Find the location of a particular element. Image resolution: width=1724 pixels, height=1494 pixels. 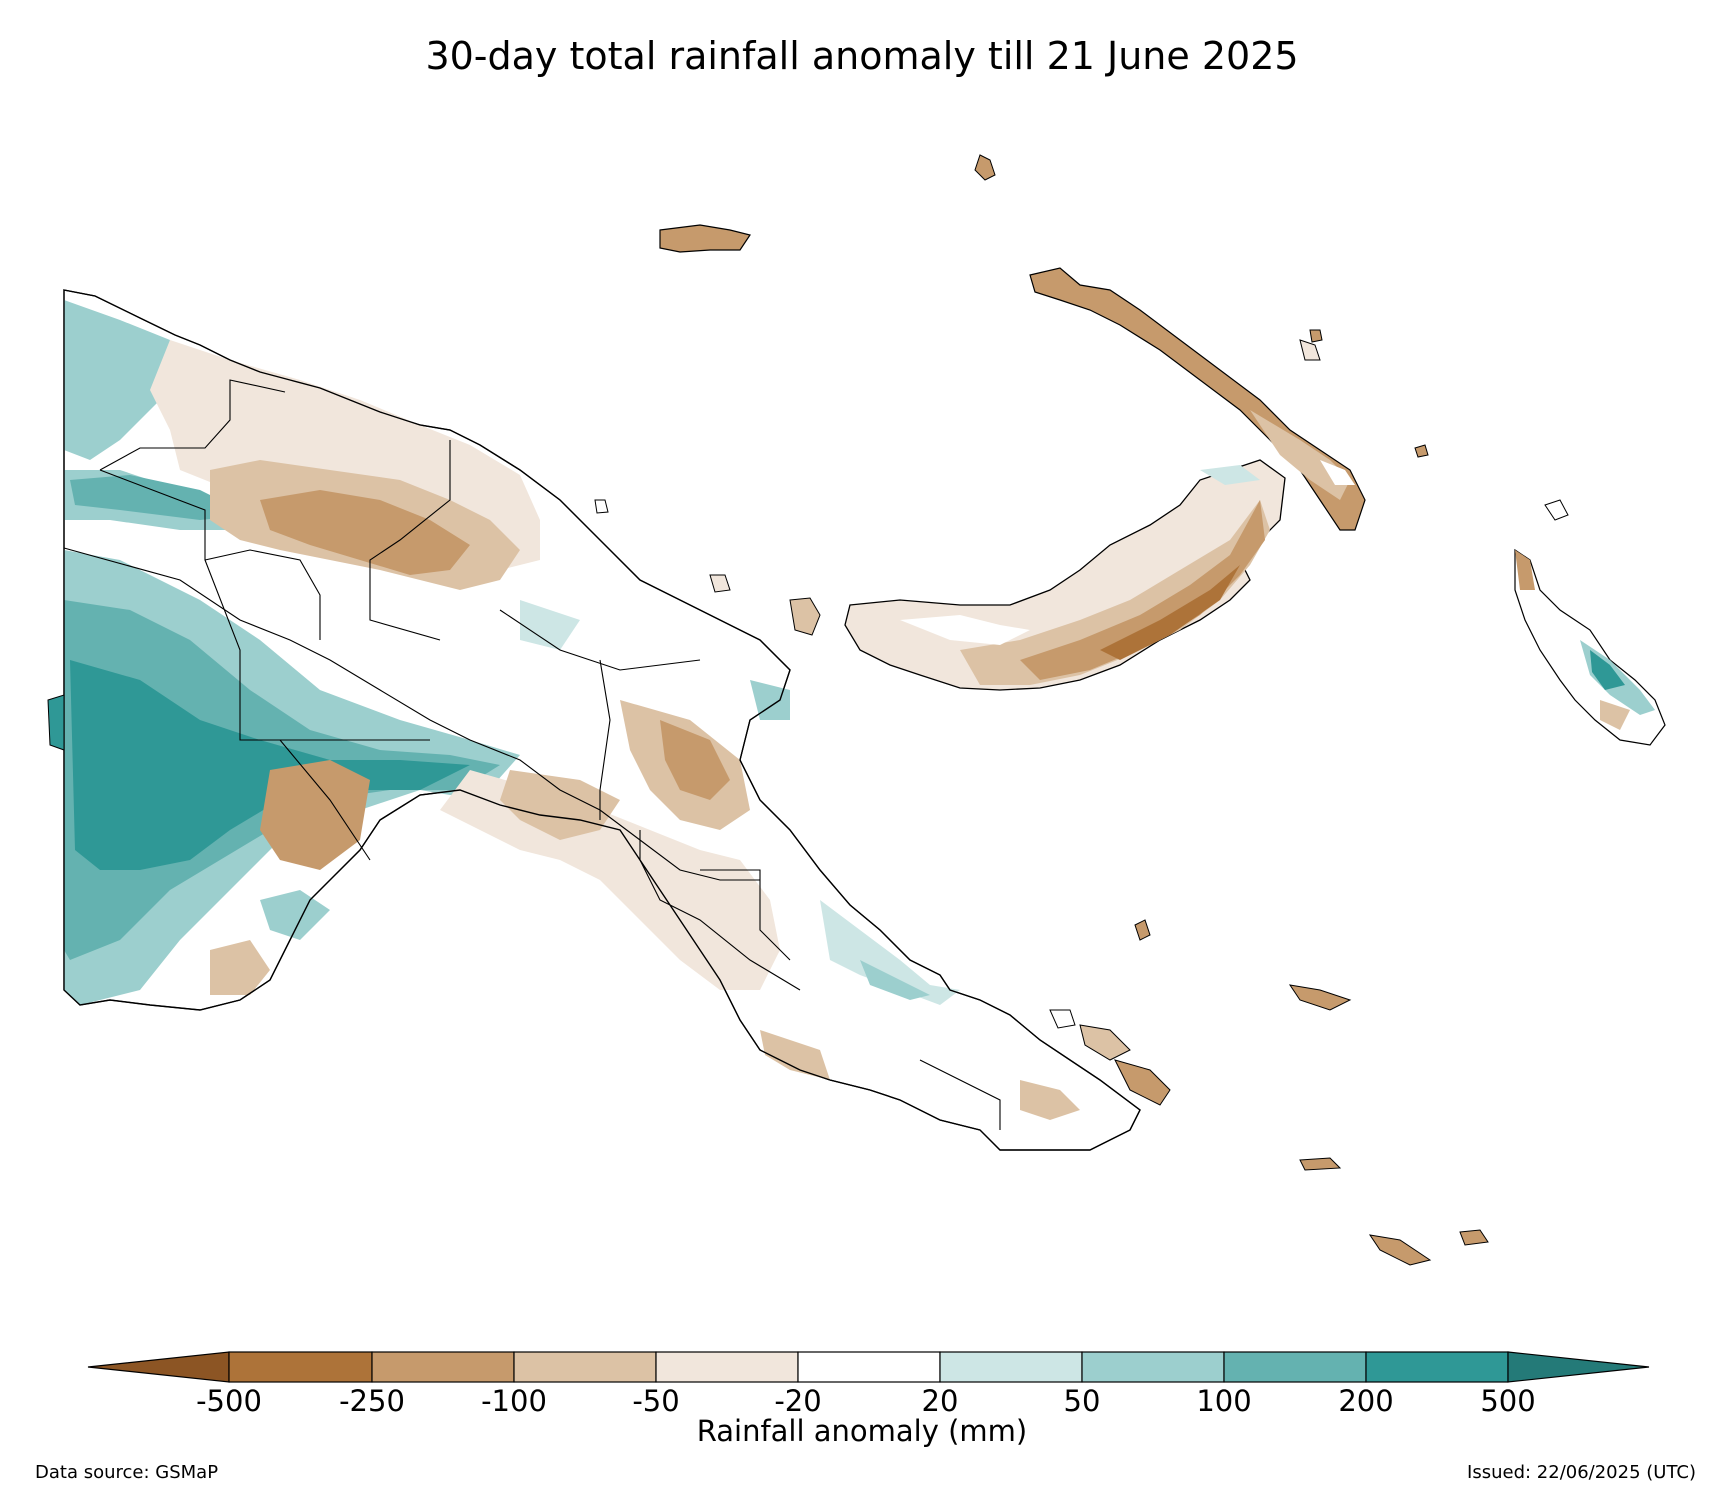

colorbar-bin-neg250-neg100 is located at coordinates (443, 1367).